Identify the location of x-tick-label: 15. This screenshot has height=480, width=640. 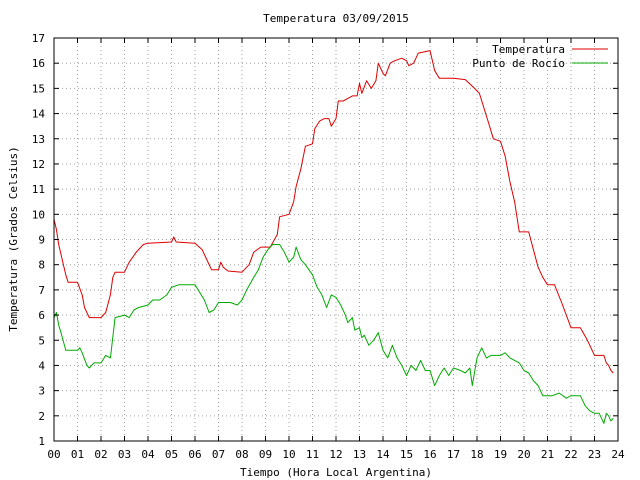
(406, 454).